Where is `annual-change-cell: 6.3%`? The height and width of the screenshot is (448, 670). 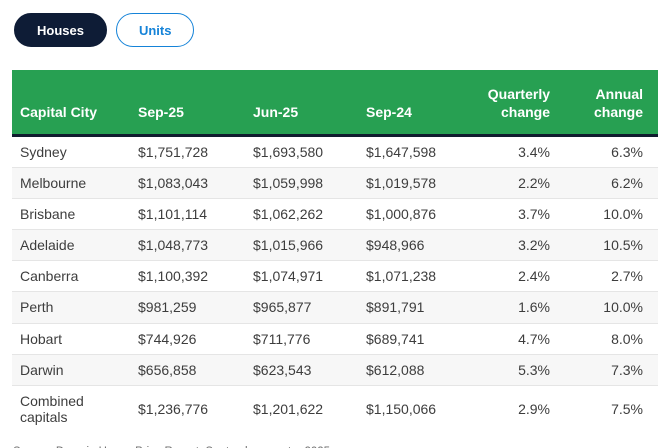 annual-change-cell: 6.3% is located at coordinates (627, 152).